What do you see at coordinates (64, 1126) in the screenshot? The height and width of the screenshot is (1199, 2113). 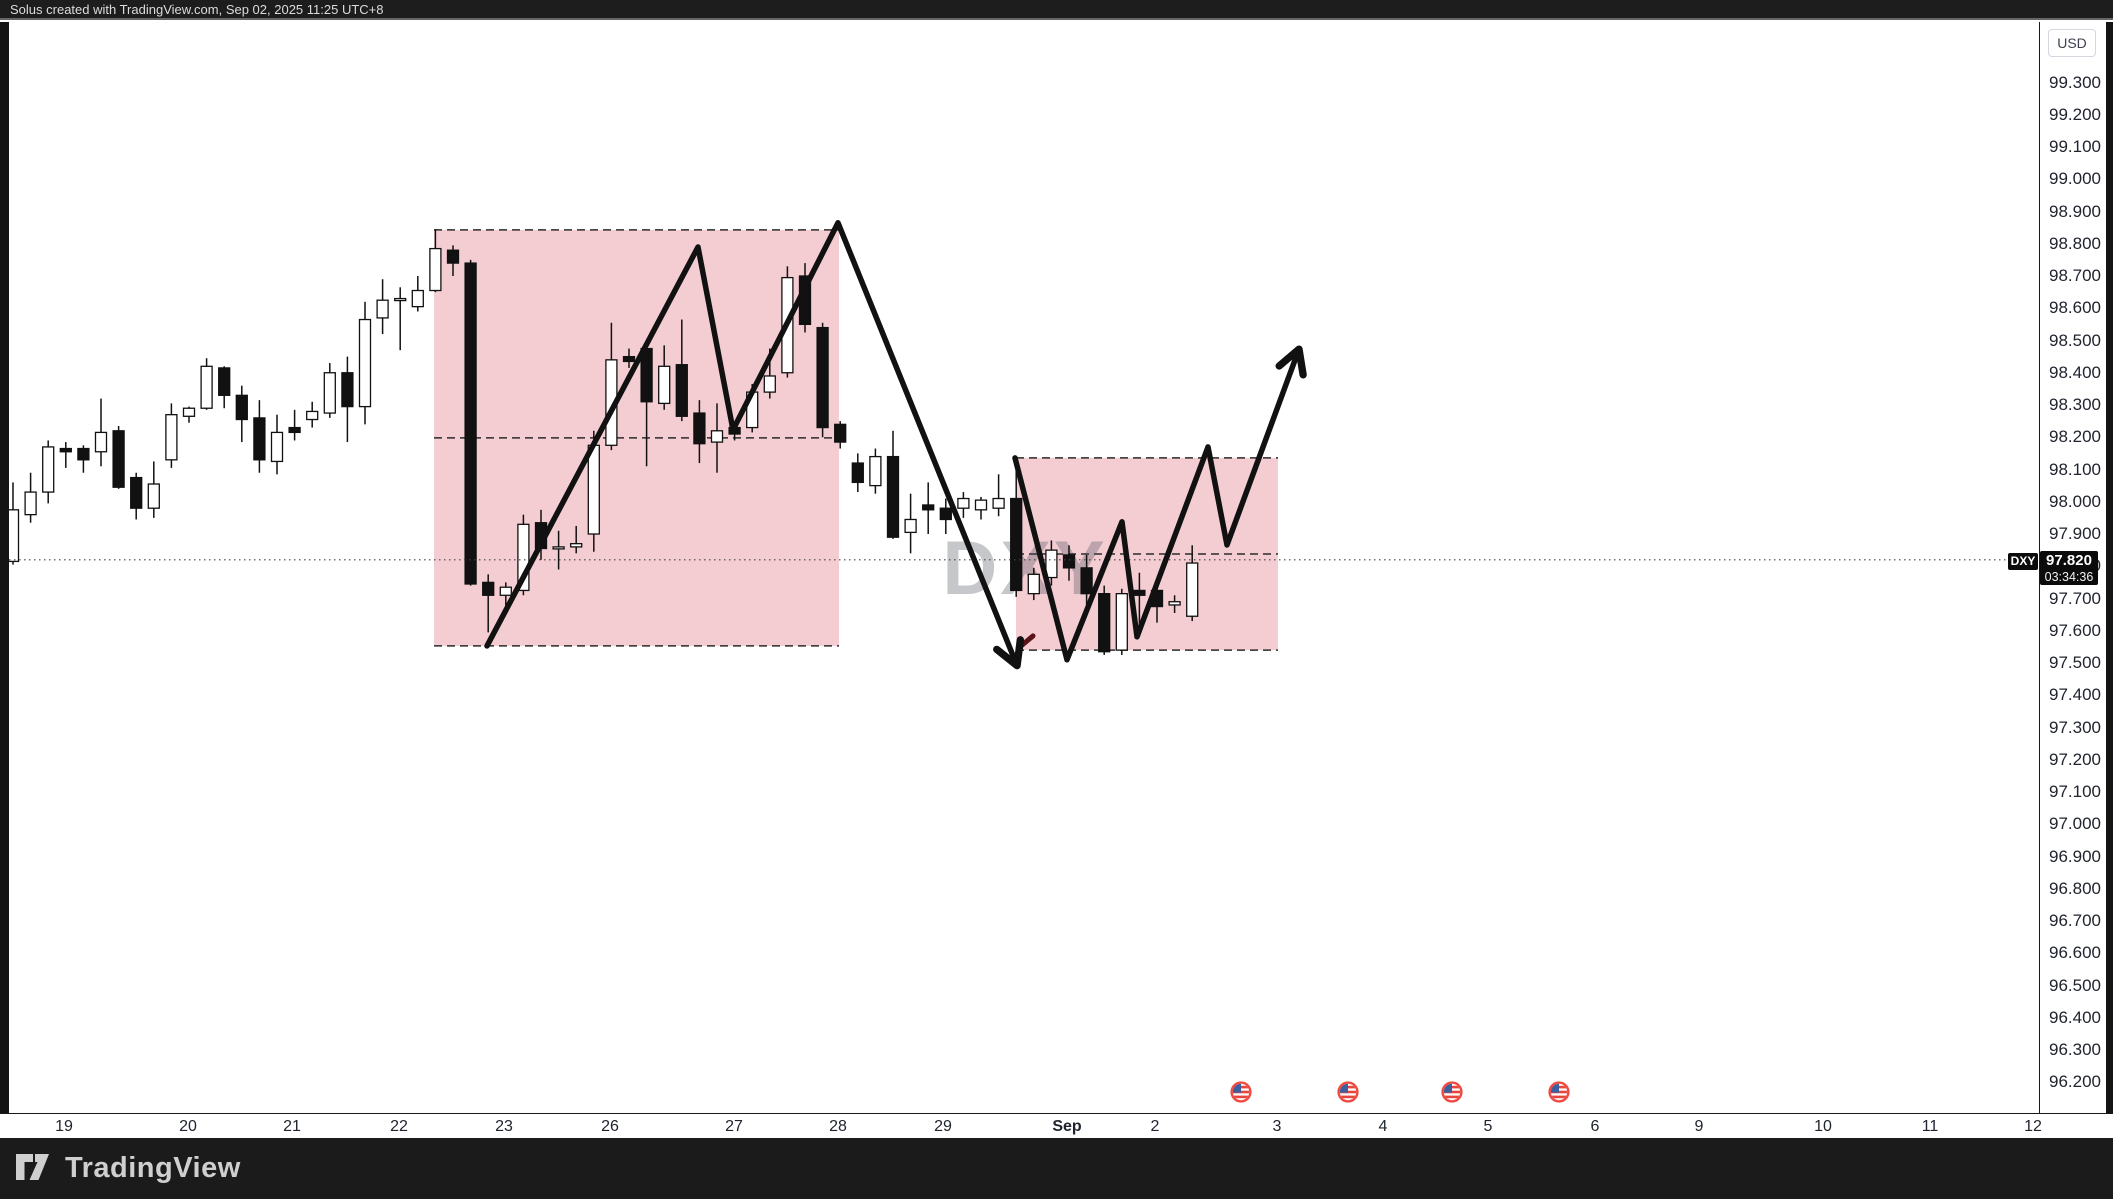 I see `time-tick-label: 19` at bounding box center [64, 1126].